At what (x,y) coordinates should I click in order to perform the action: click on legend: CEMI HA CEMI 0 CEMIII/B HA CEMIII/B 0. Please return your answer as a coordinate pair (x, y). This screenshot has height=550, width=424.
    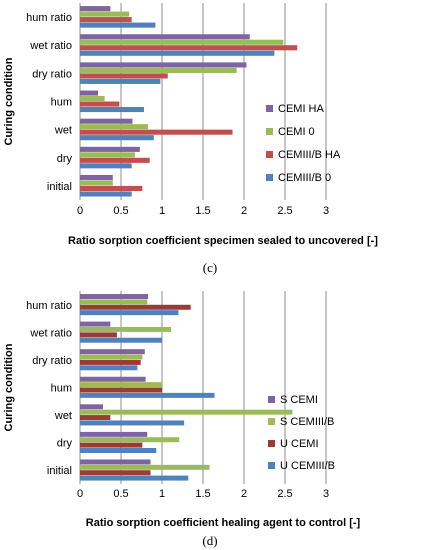
    Looking at the image, I should click on (303, 143).